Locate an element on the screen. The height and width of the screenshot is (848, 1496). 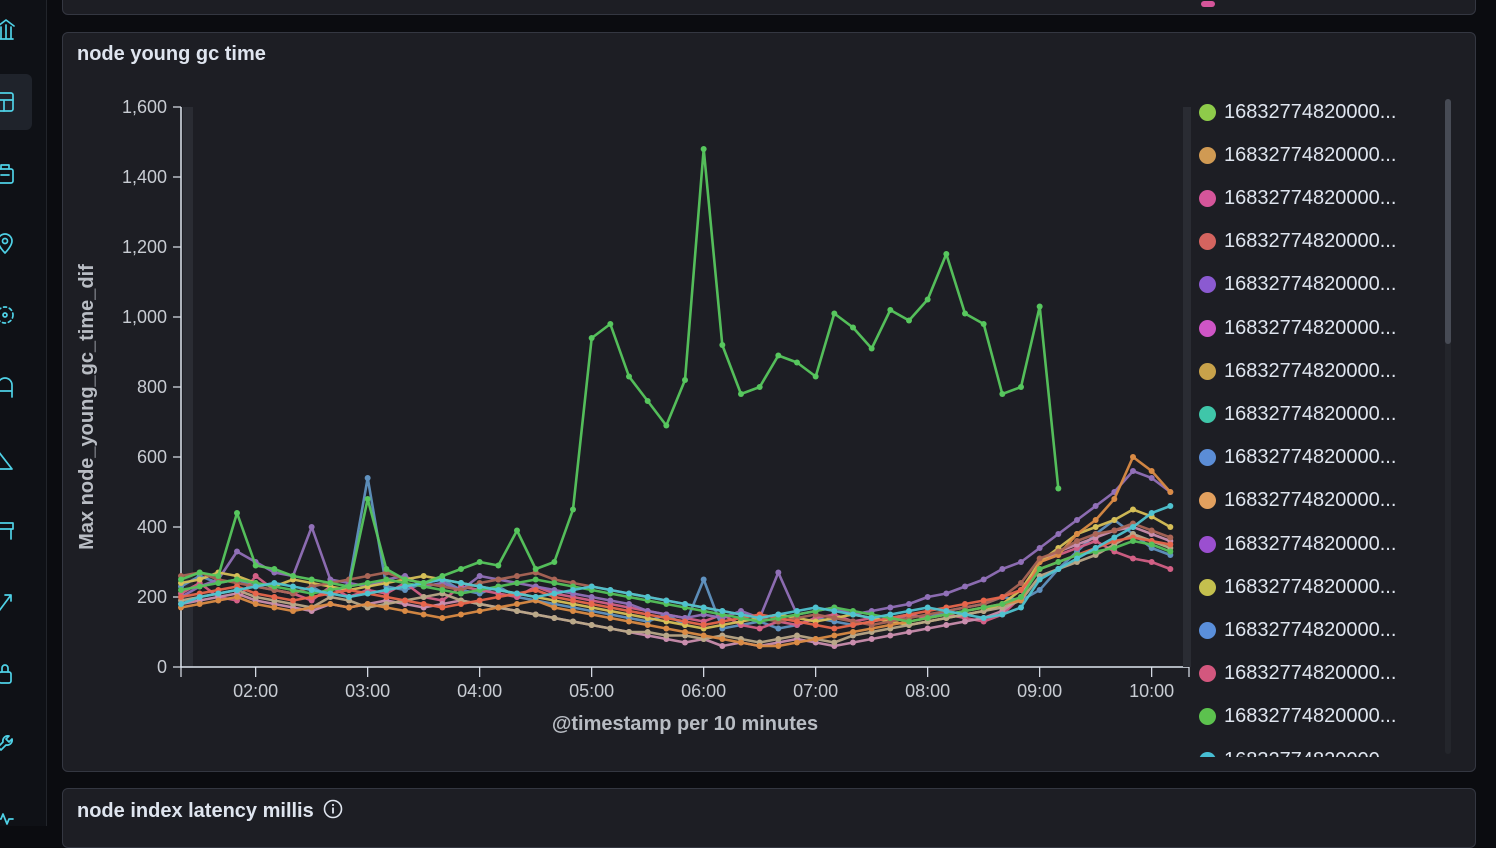
nav-canvas is located at coordinates (16, 460).